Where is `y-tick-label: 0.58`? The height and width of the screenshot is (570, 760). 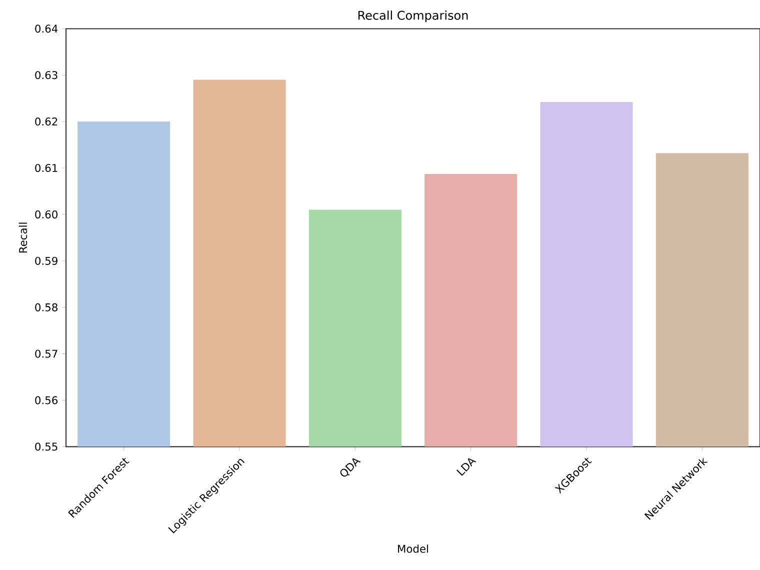
y-tick-label: 0.58 is located at coordinates (46, 307).